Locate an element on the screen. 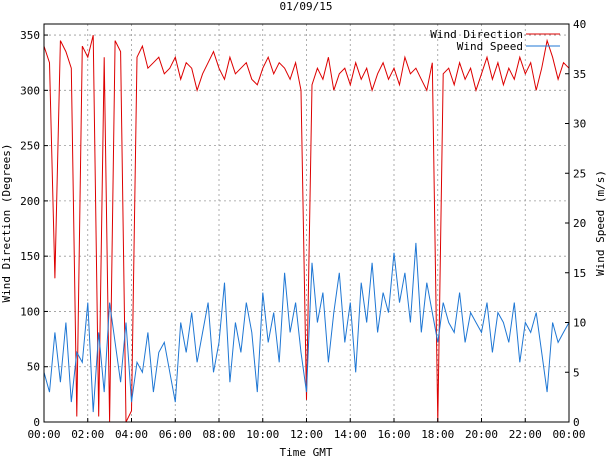 The height and width of the screenshot is (459, 611). x-tick-label: 20:00 is located at coordinates (481, 434).